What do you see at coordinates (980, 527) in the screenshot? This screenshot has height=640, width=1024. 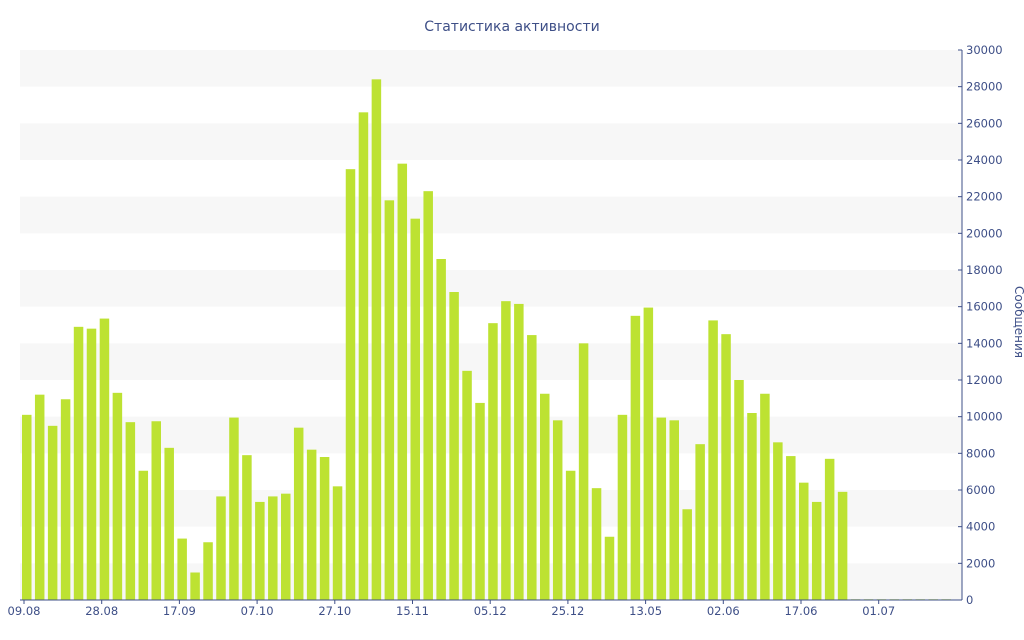 I see `y-tick-label: 4000` at bounding box center [980, 527].